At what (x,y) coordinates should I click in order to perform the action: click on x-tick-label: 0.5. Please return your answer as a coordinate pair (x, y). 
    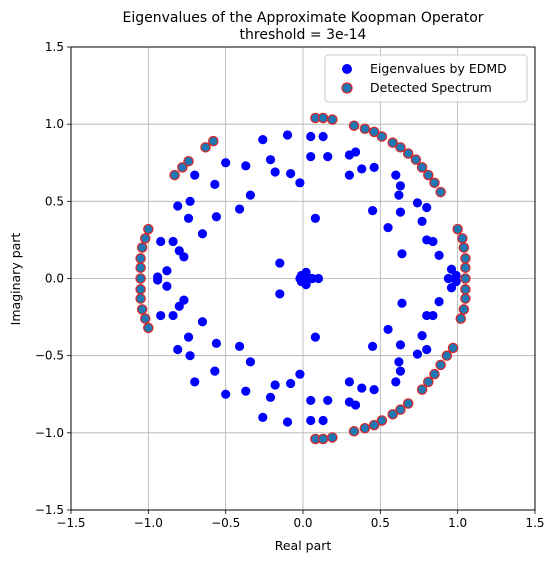
    Looking at the image, I should click on (380, 523).